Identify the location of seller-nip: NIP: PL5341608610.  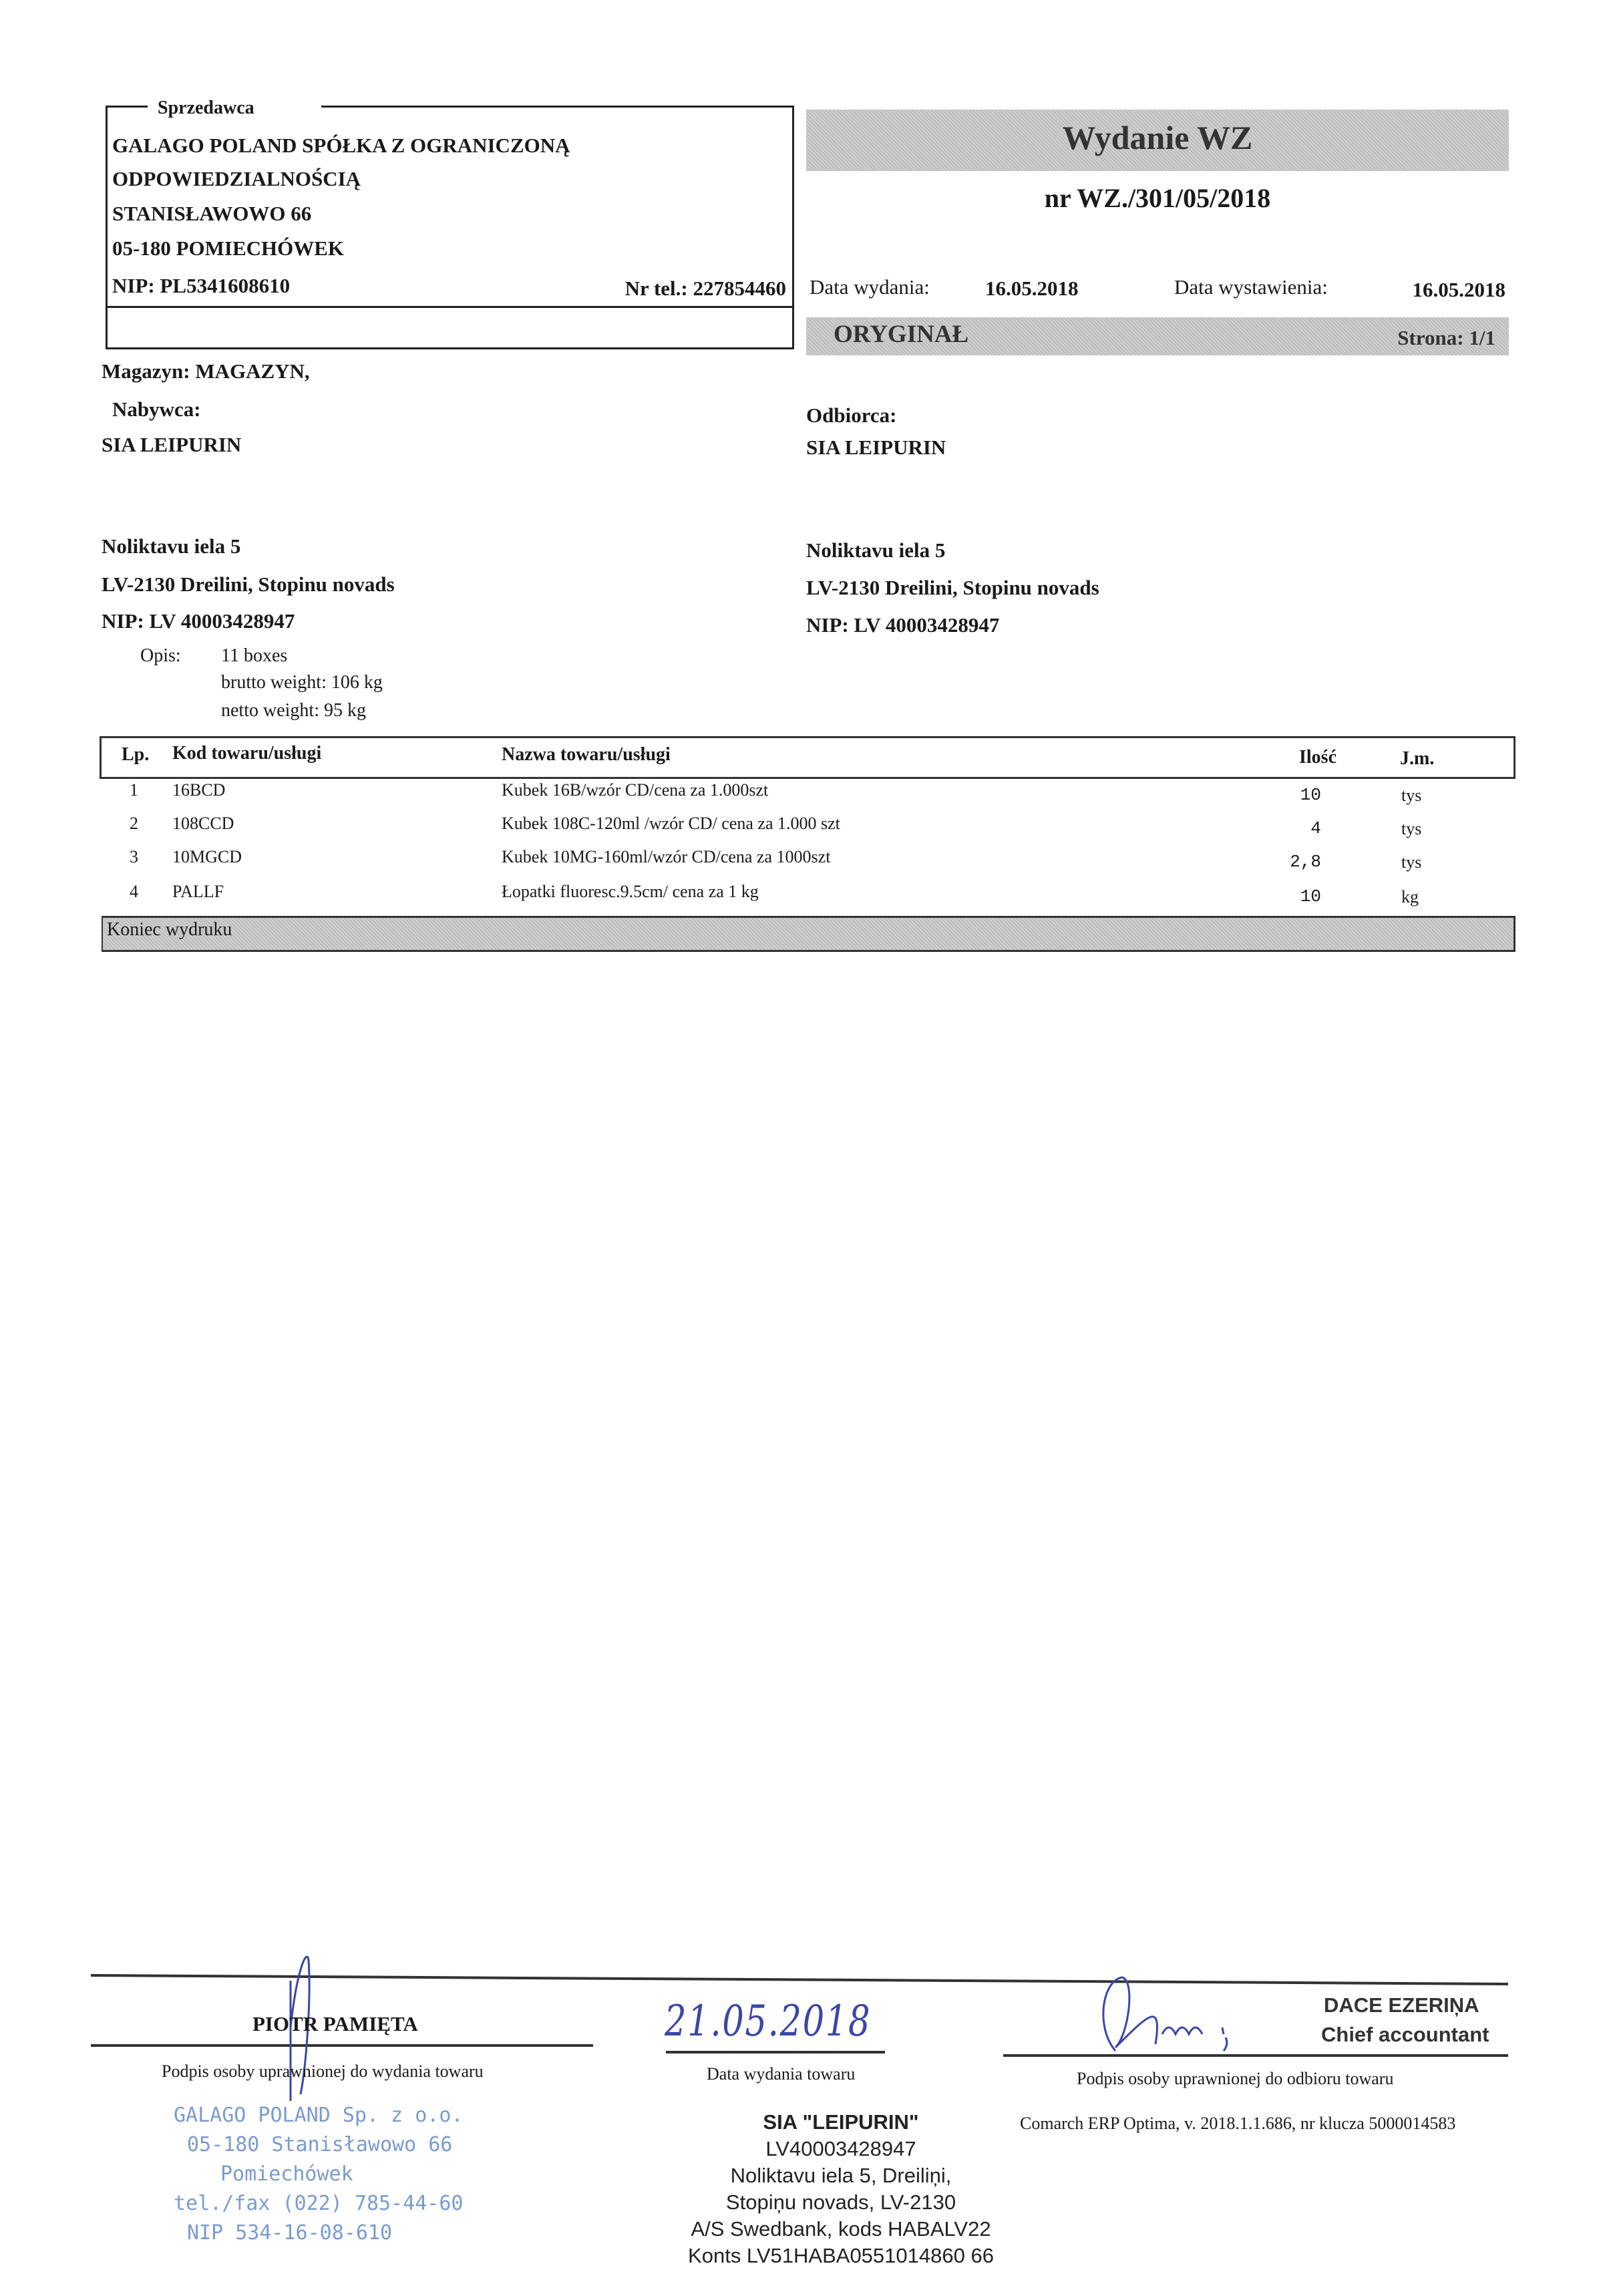
(201, 285).